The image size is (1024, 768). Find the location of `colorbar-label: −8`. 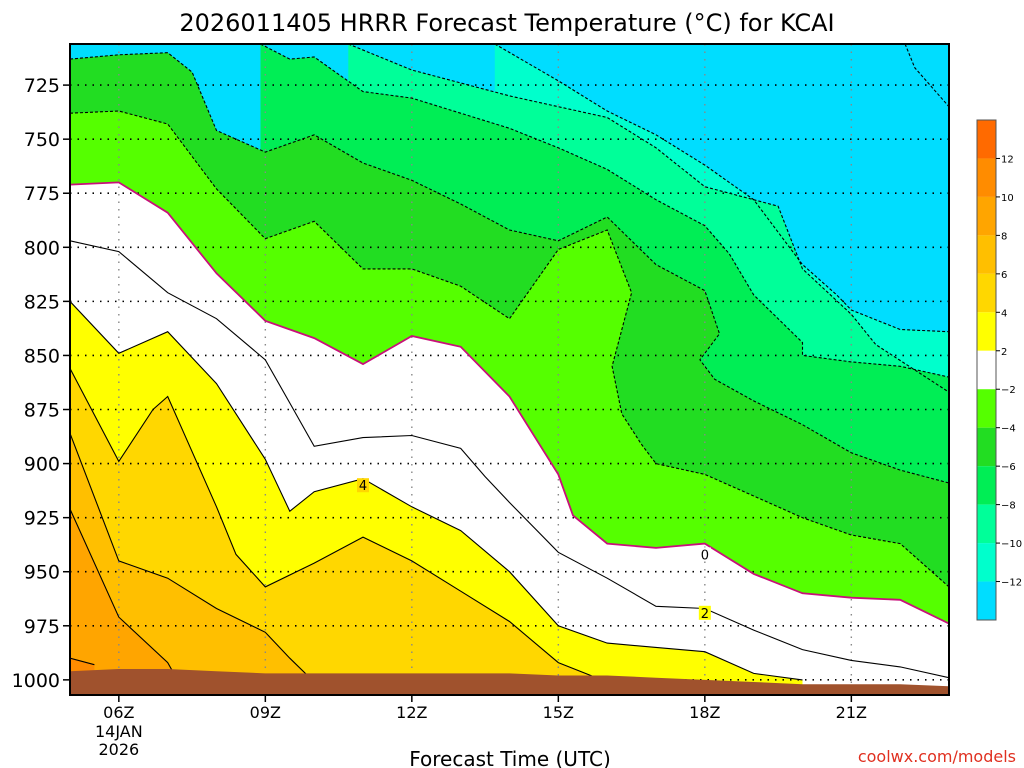

colorbar-label: −8 is located at coordinates (1008, 506).